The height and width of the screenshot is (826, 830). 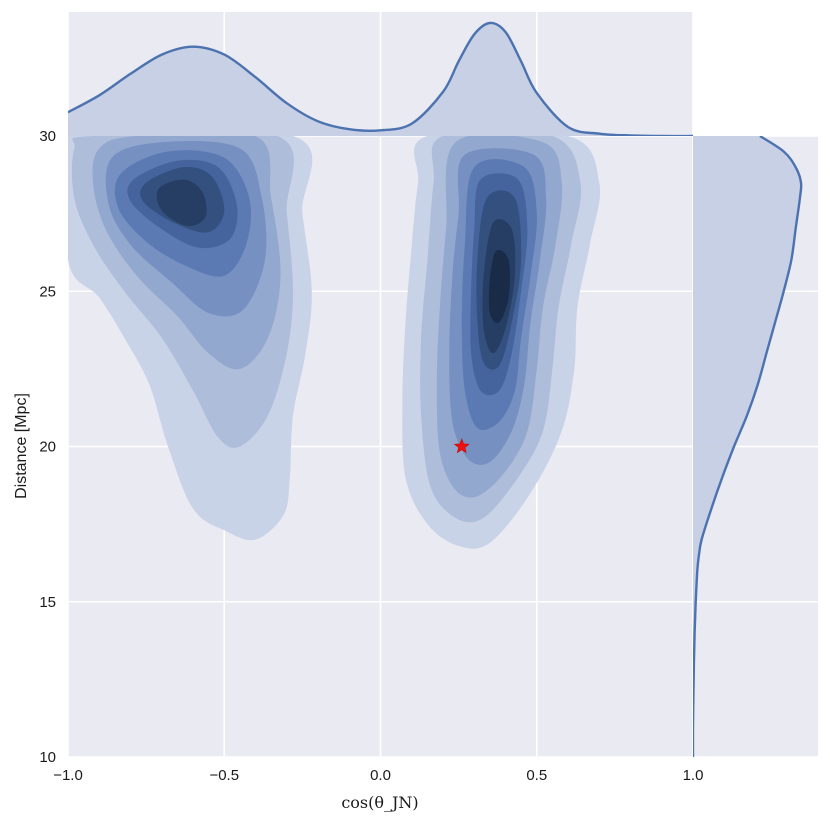 I want to click on y-tick-label: 20, so click(x=47, y=447).